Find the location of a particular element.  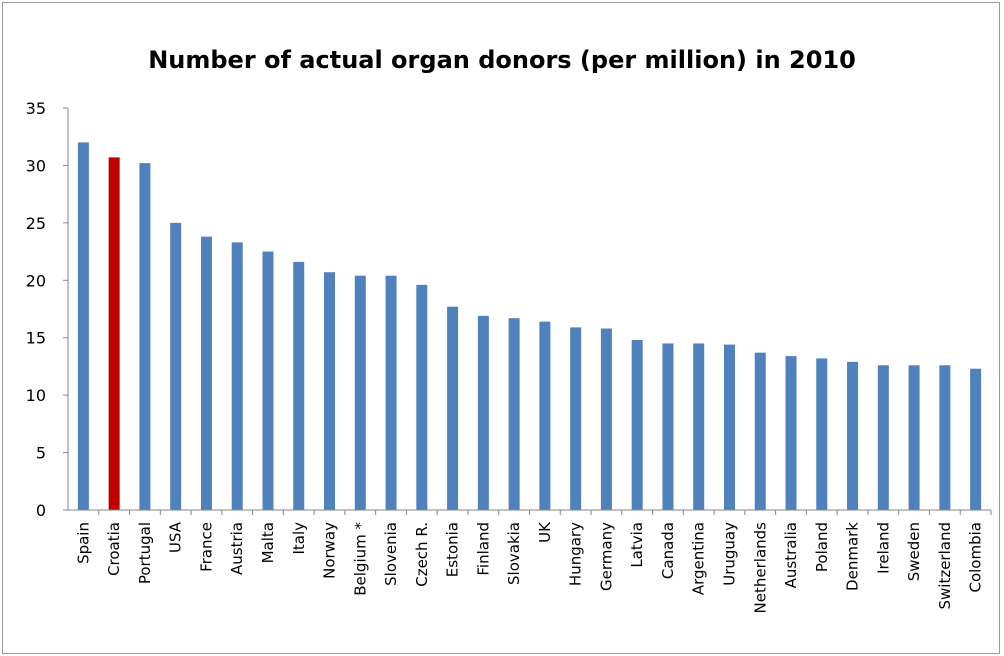

bar-sweden is located at coordinates (914, 437).